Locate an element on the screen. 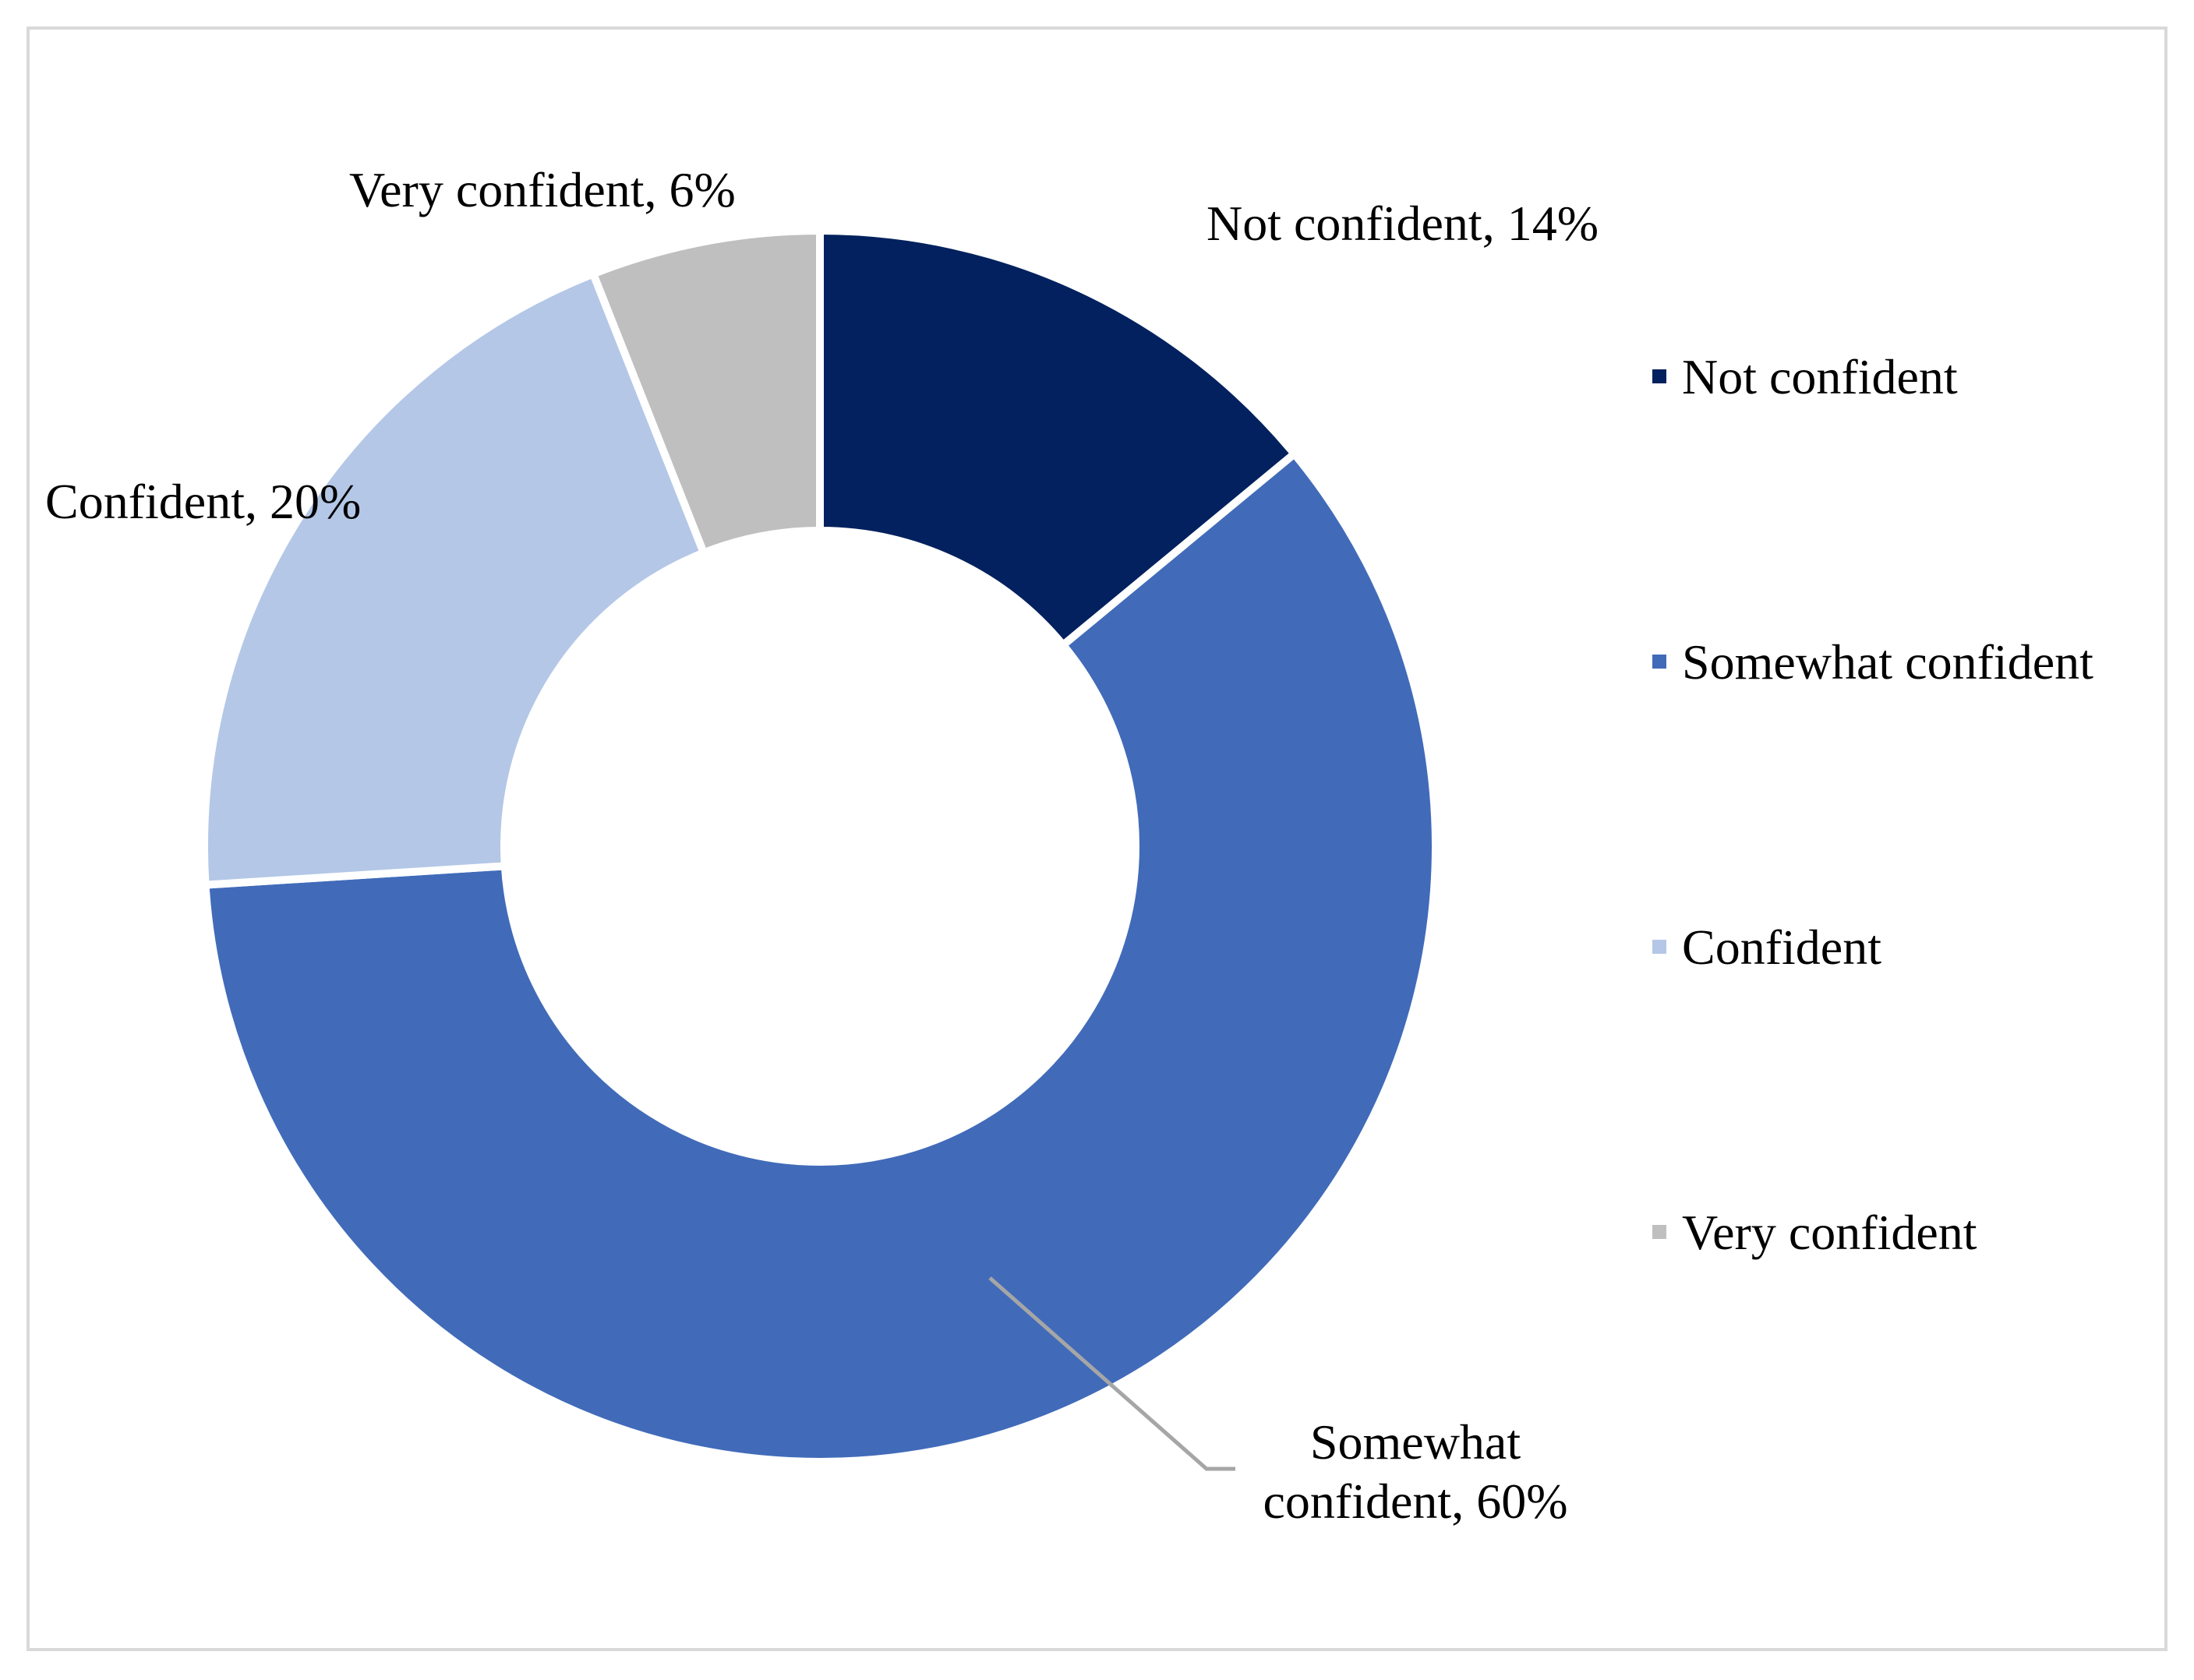 Image resolution: width=2194 pixels, height=1680 pixels. legend-label-very-confident: Very confident is located at coordinates (1829, 1233).